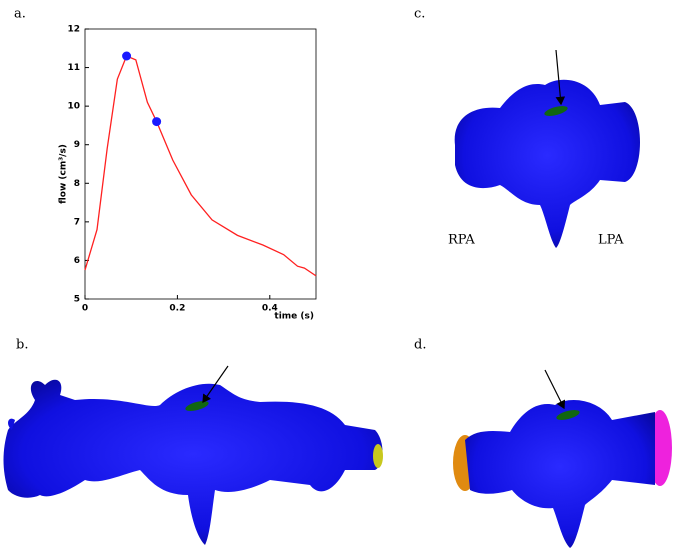 This screenshot has height=551, width=675. What do you see at coordinates (73, 30) in the screenshot?
I see `y-tick-label: 12` at bounding box center [73, 30].